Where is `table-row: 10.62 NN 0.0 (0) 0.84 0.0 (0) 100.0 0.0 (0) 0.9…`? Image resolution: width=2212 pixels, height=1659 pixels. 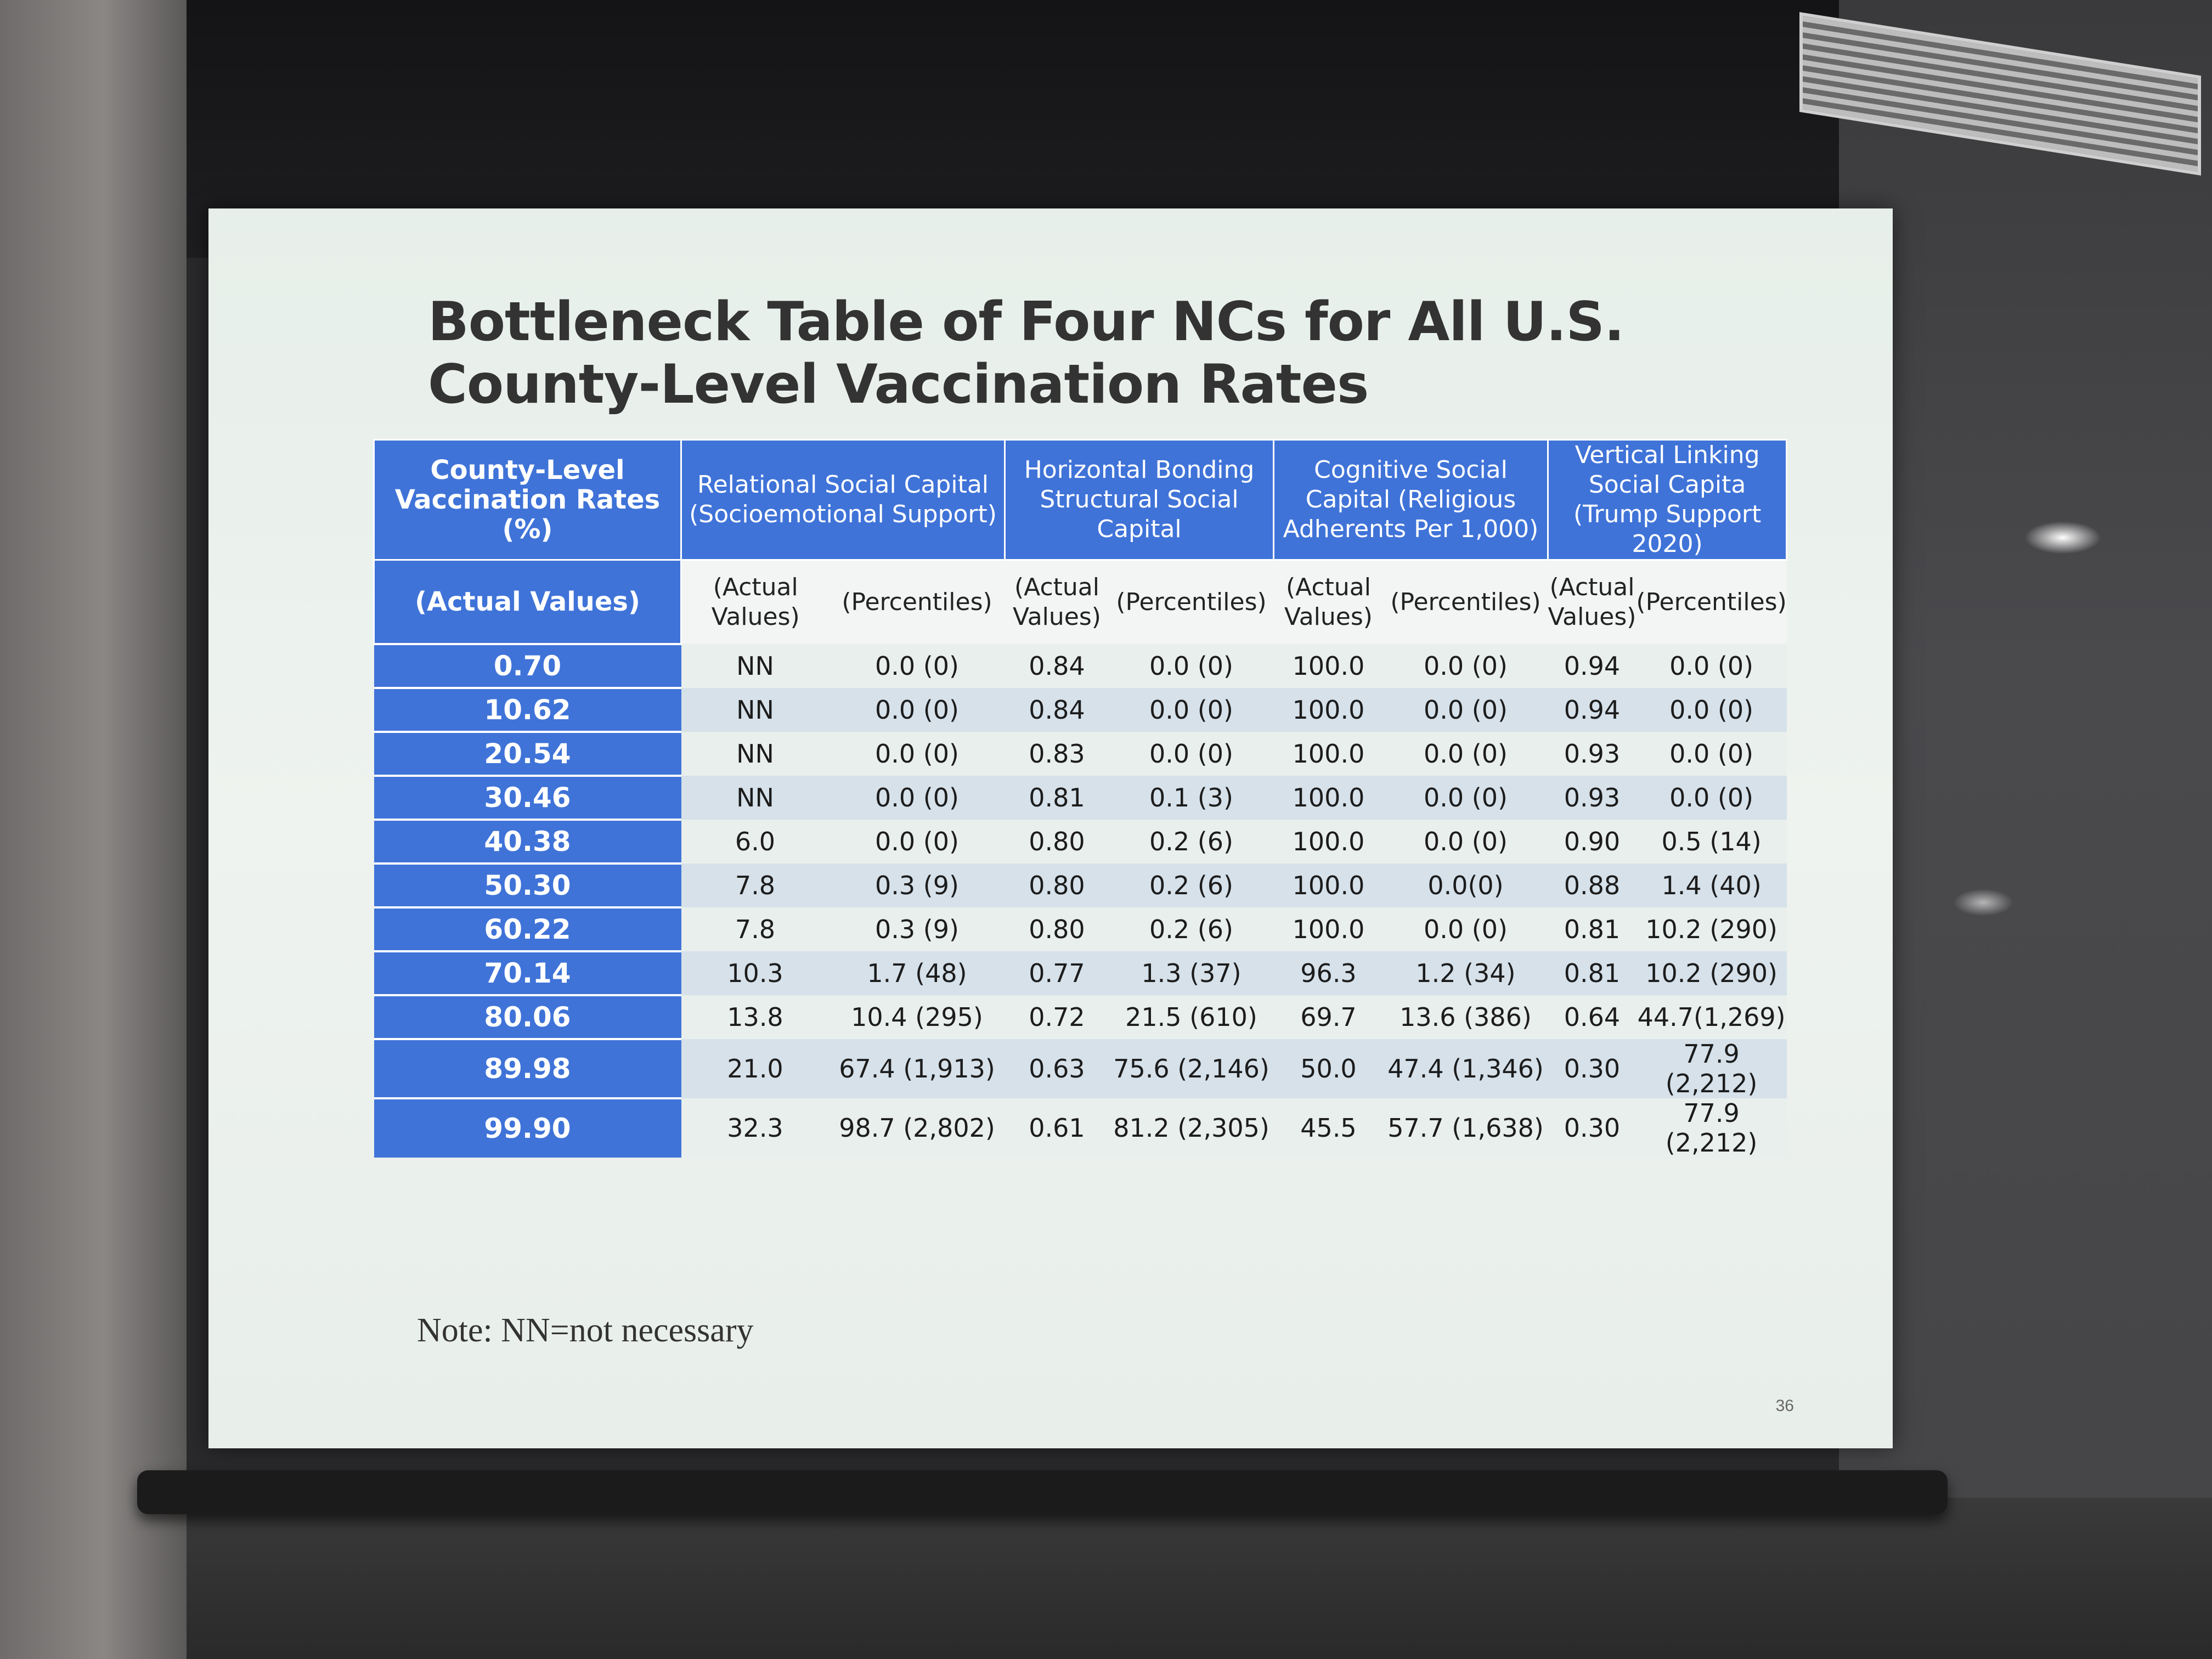
table-row: 10.62 NN 0.0 (0) 0.84 0.0 (0) 100.0 0.0 (0) 0.9… is located at coordinates (1080, 709).